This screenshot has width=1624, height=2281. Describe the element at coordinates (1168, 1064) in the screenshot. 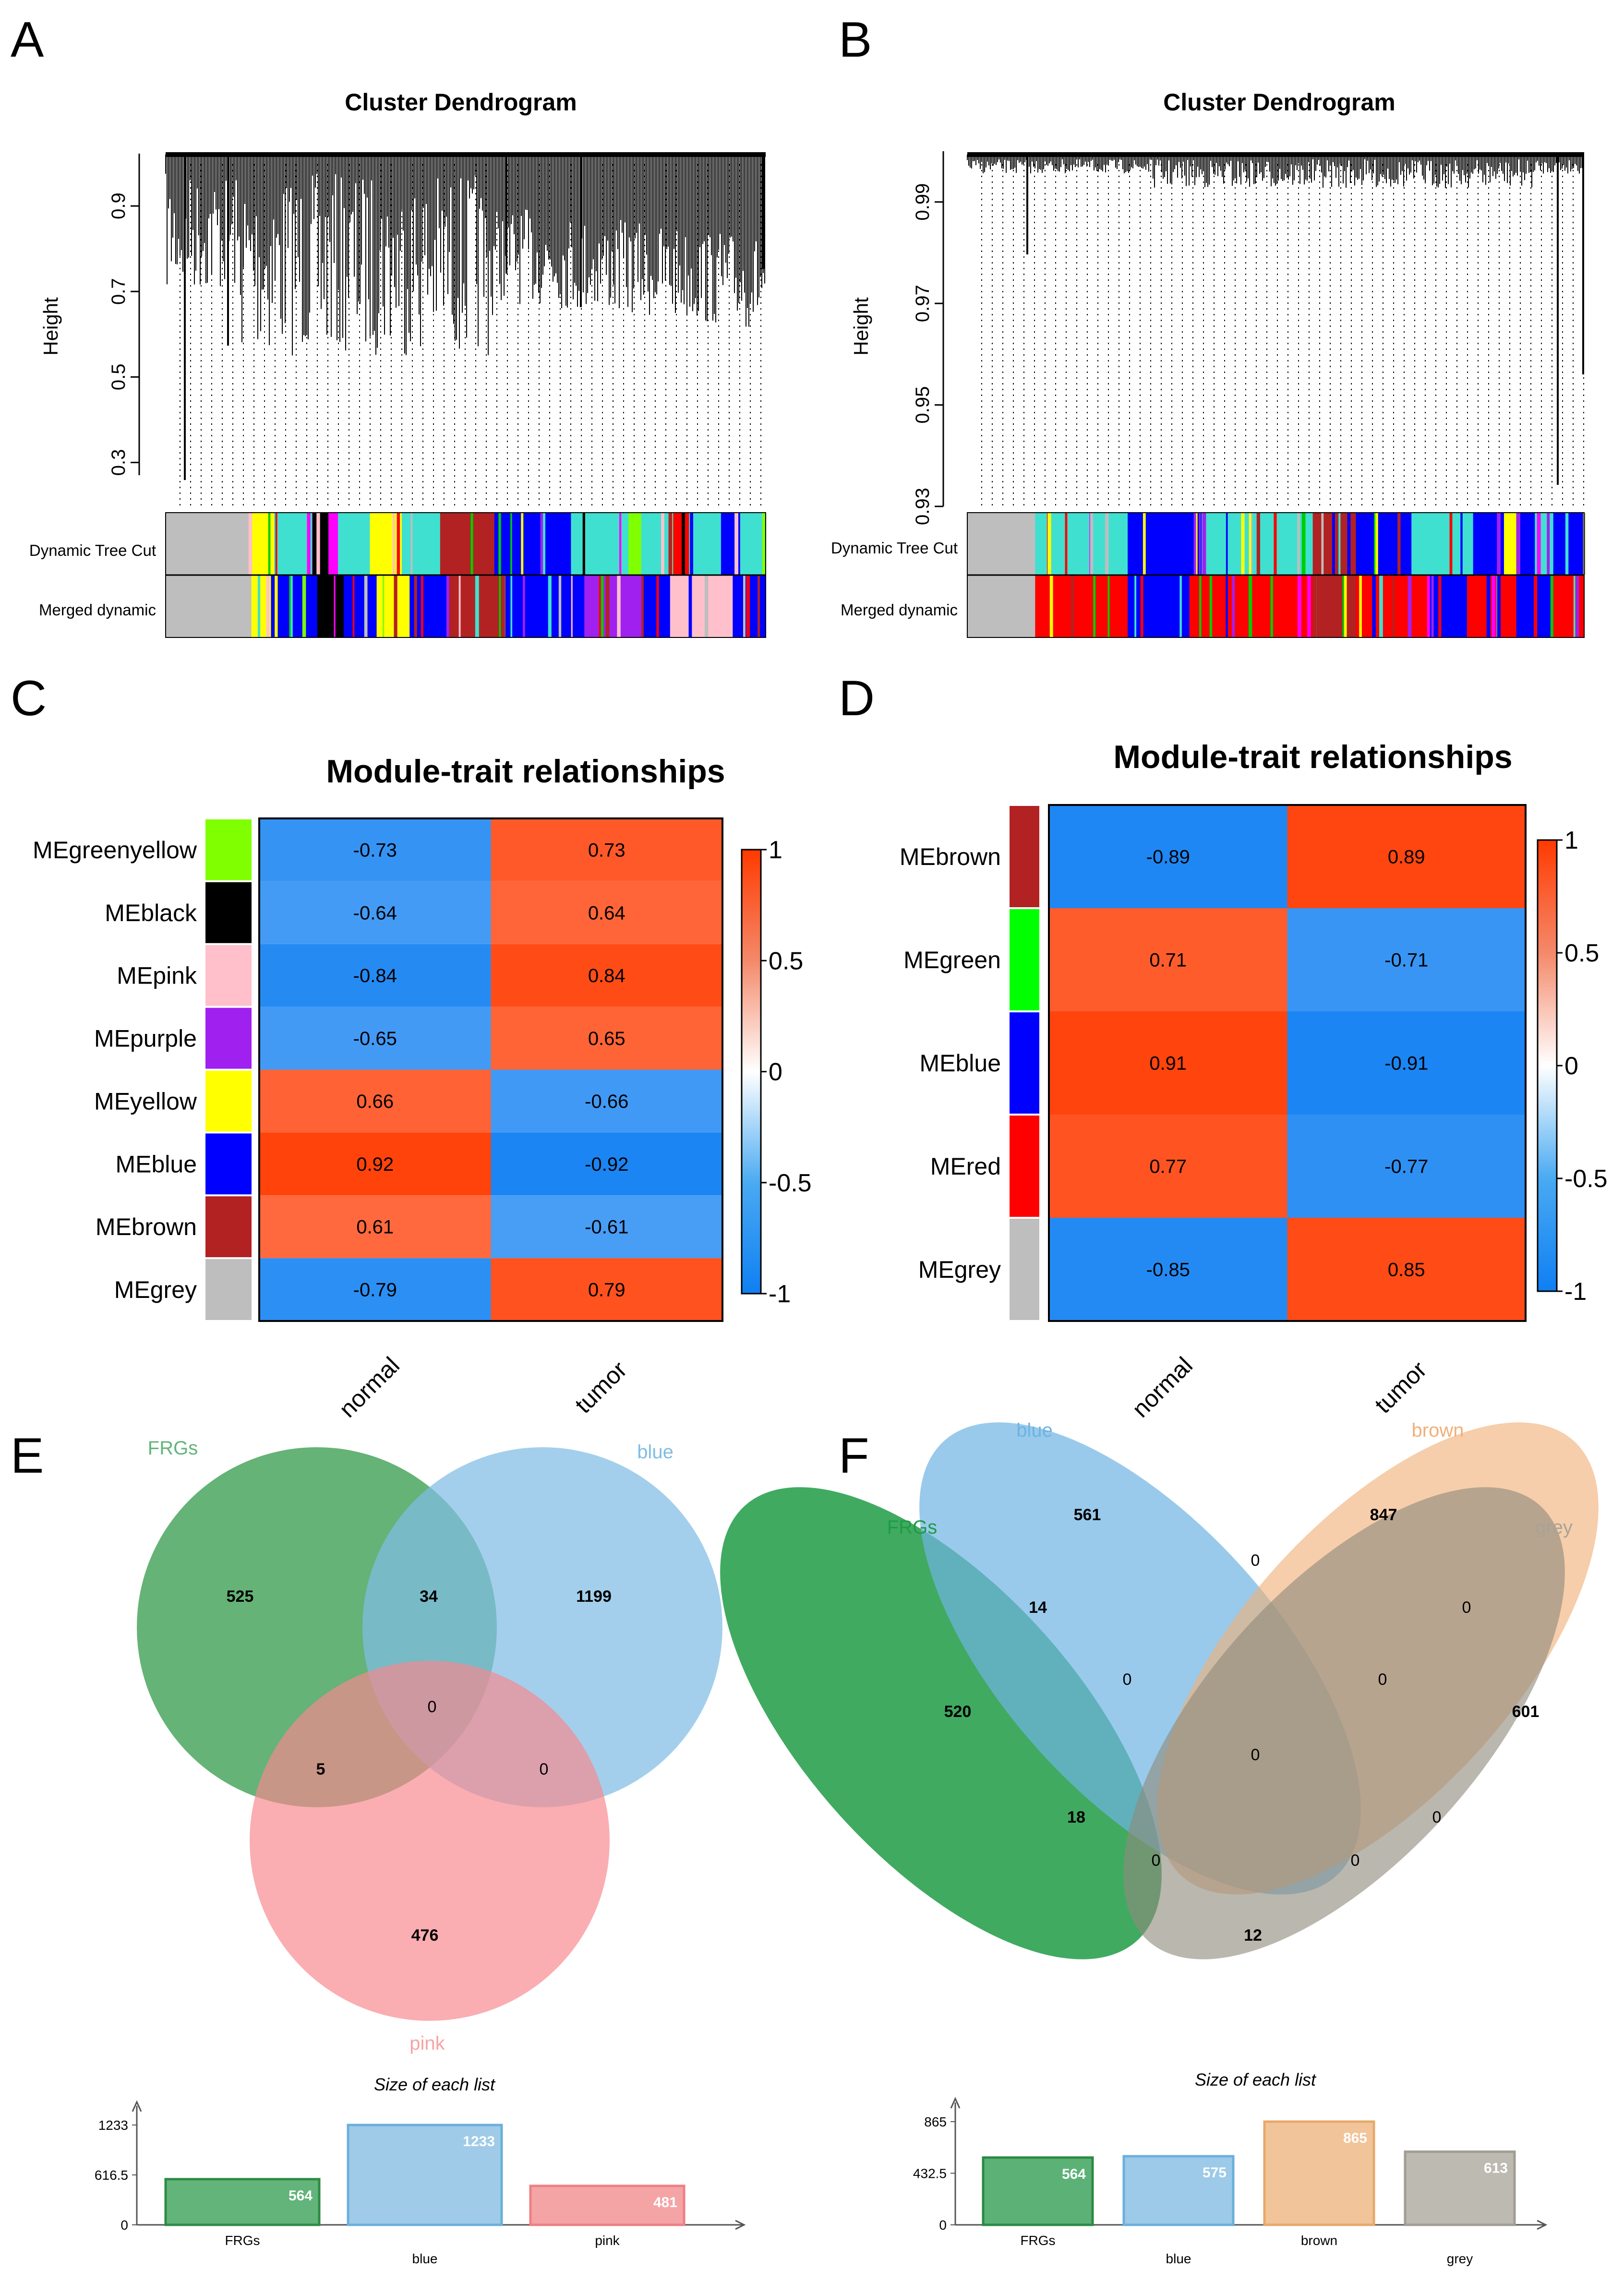

I see `d-cell-value: 0.91` at that location.